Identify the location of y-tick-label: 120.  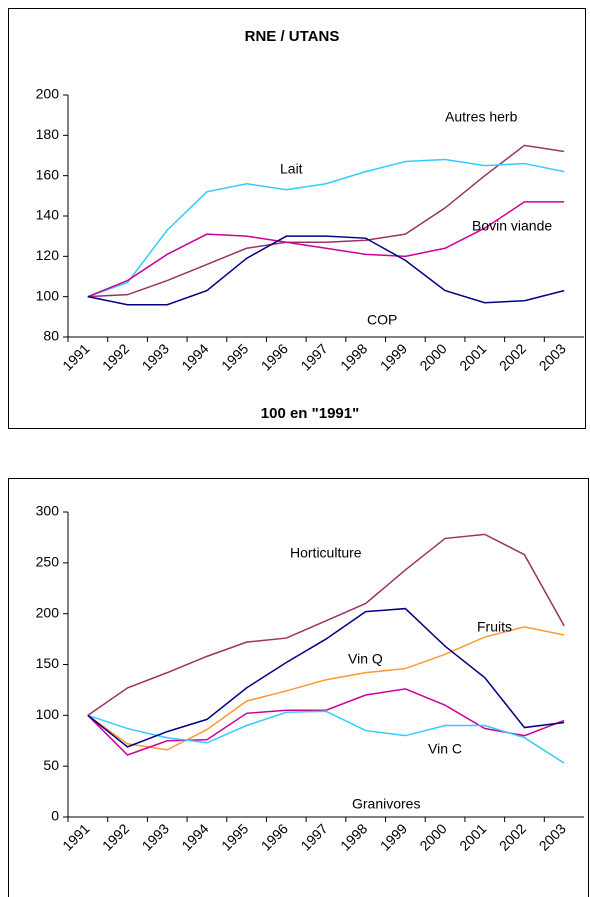
(48, 255).